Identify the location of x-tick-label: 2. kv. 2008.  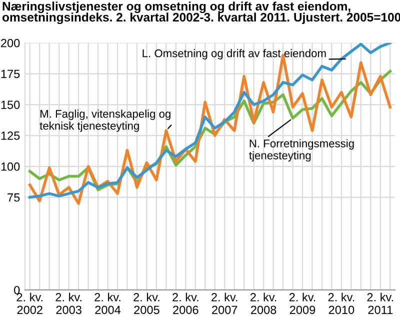
(263, 303).